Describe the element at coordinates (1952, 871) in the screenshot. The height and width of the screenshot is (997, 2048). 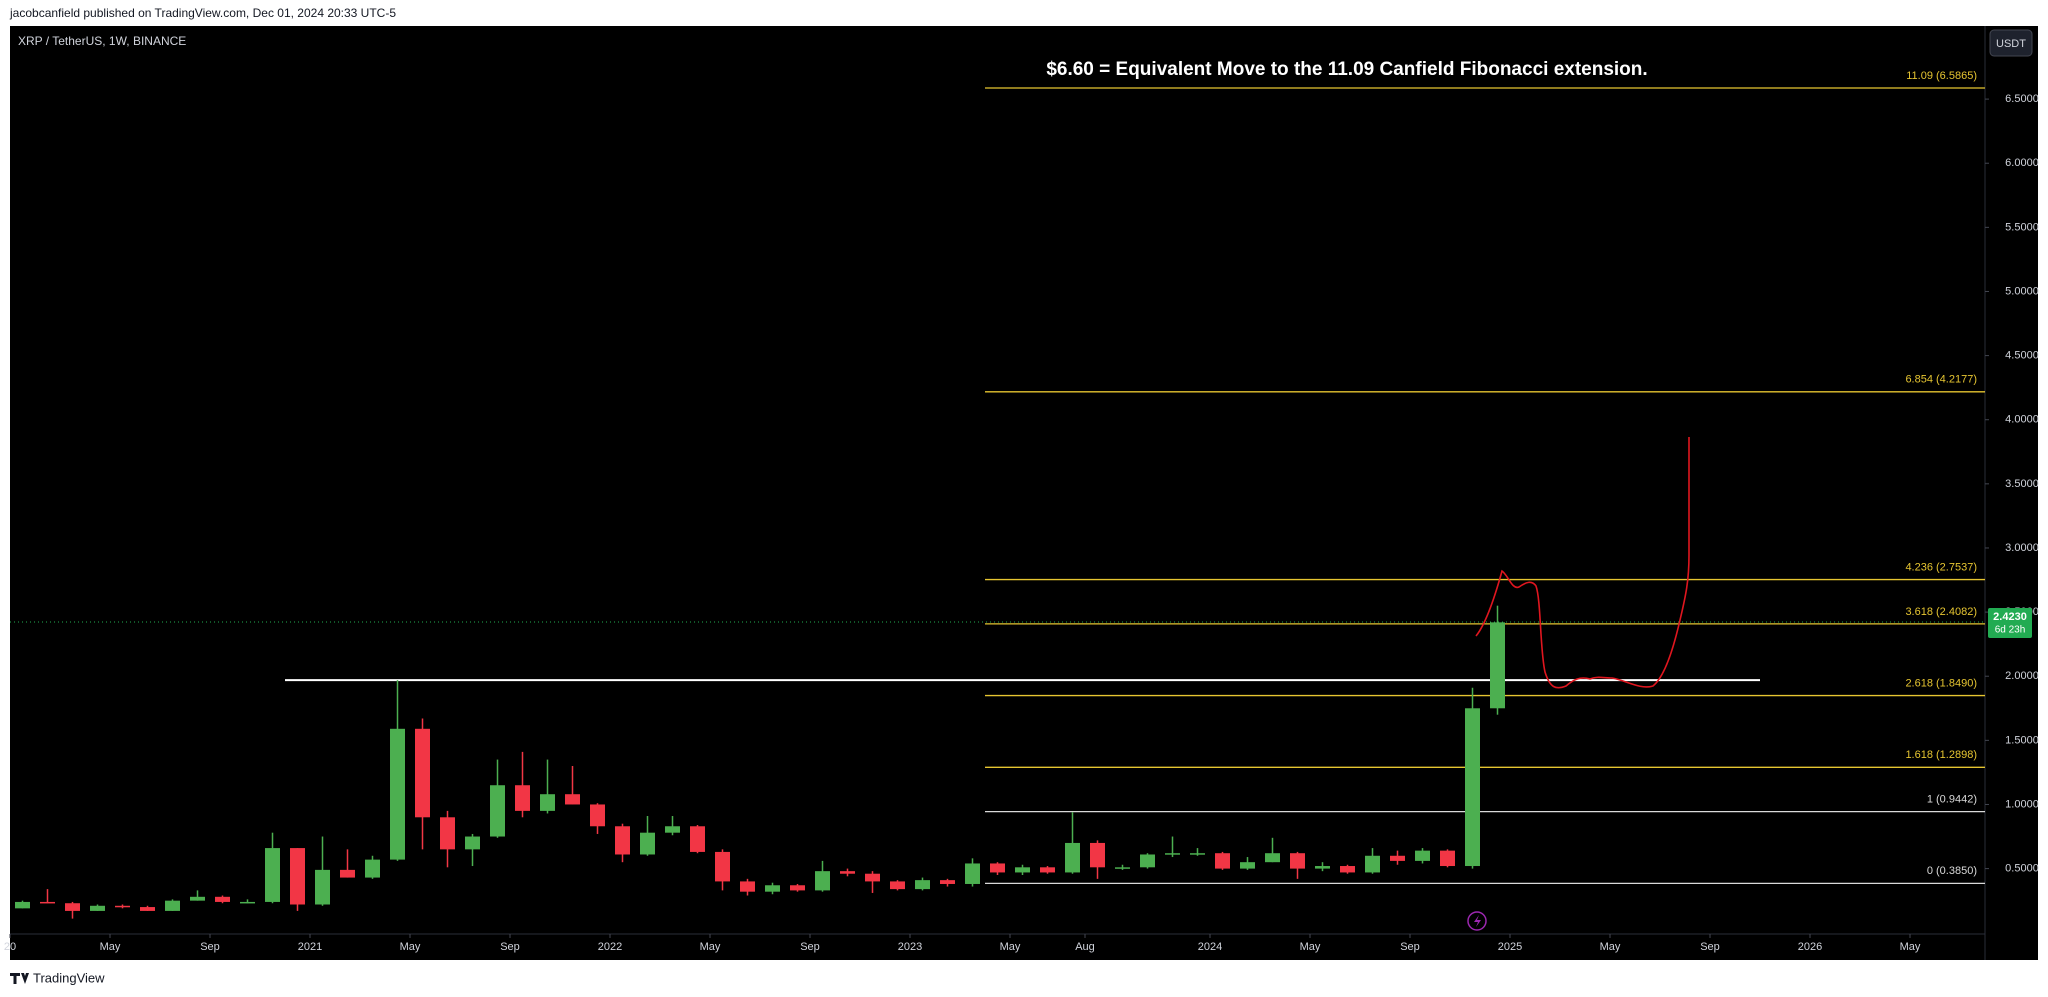
I see `fib-label: 0 (0.3850)` at that location.